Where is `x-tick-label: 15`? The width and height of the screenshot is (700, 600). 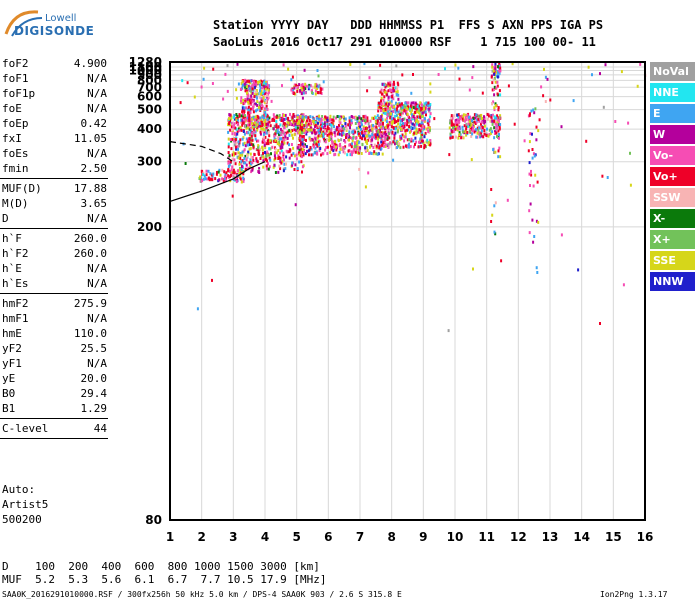 x-tick-label: 15 is located at coordinates (613, 537).